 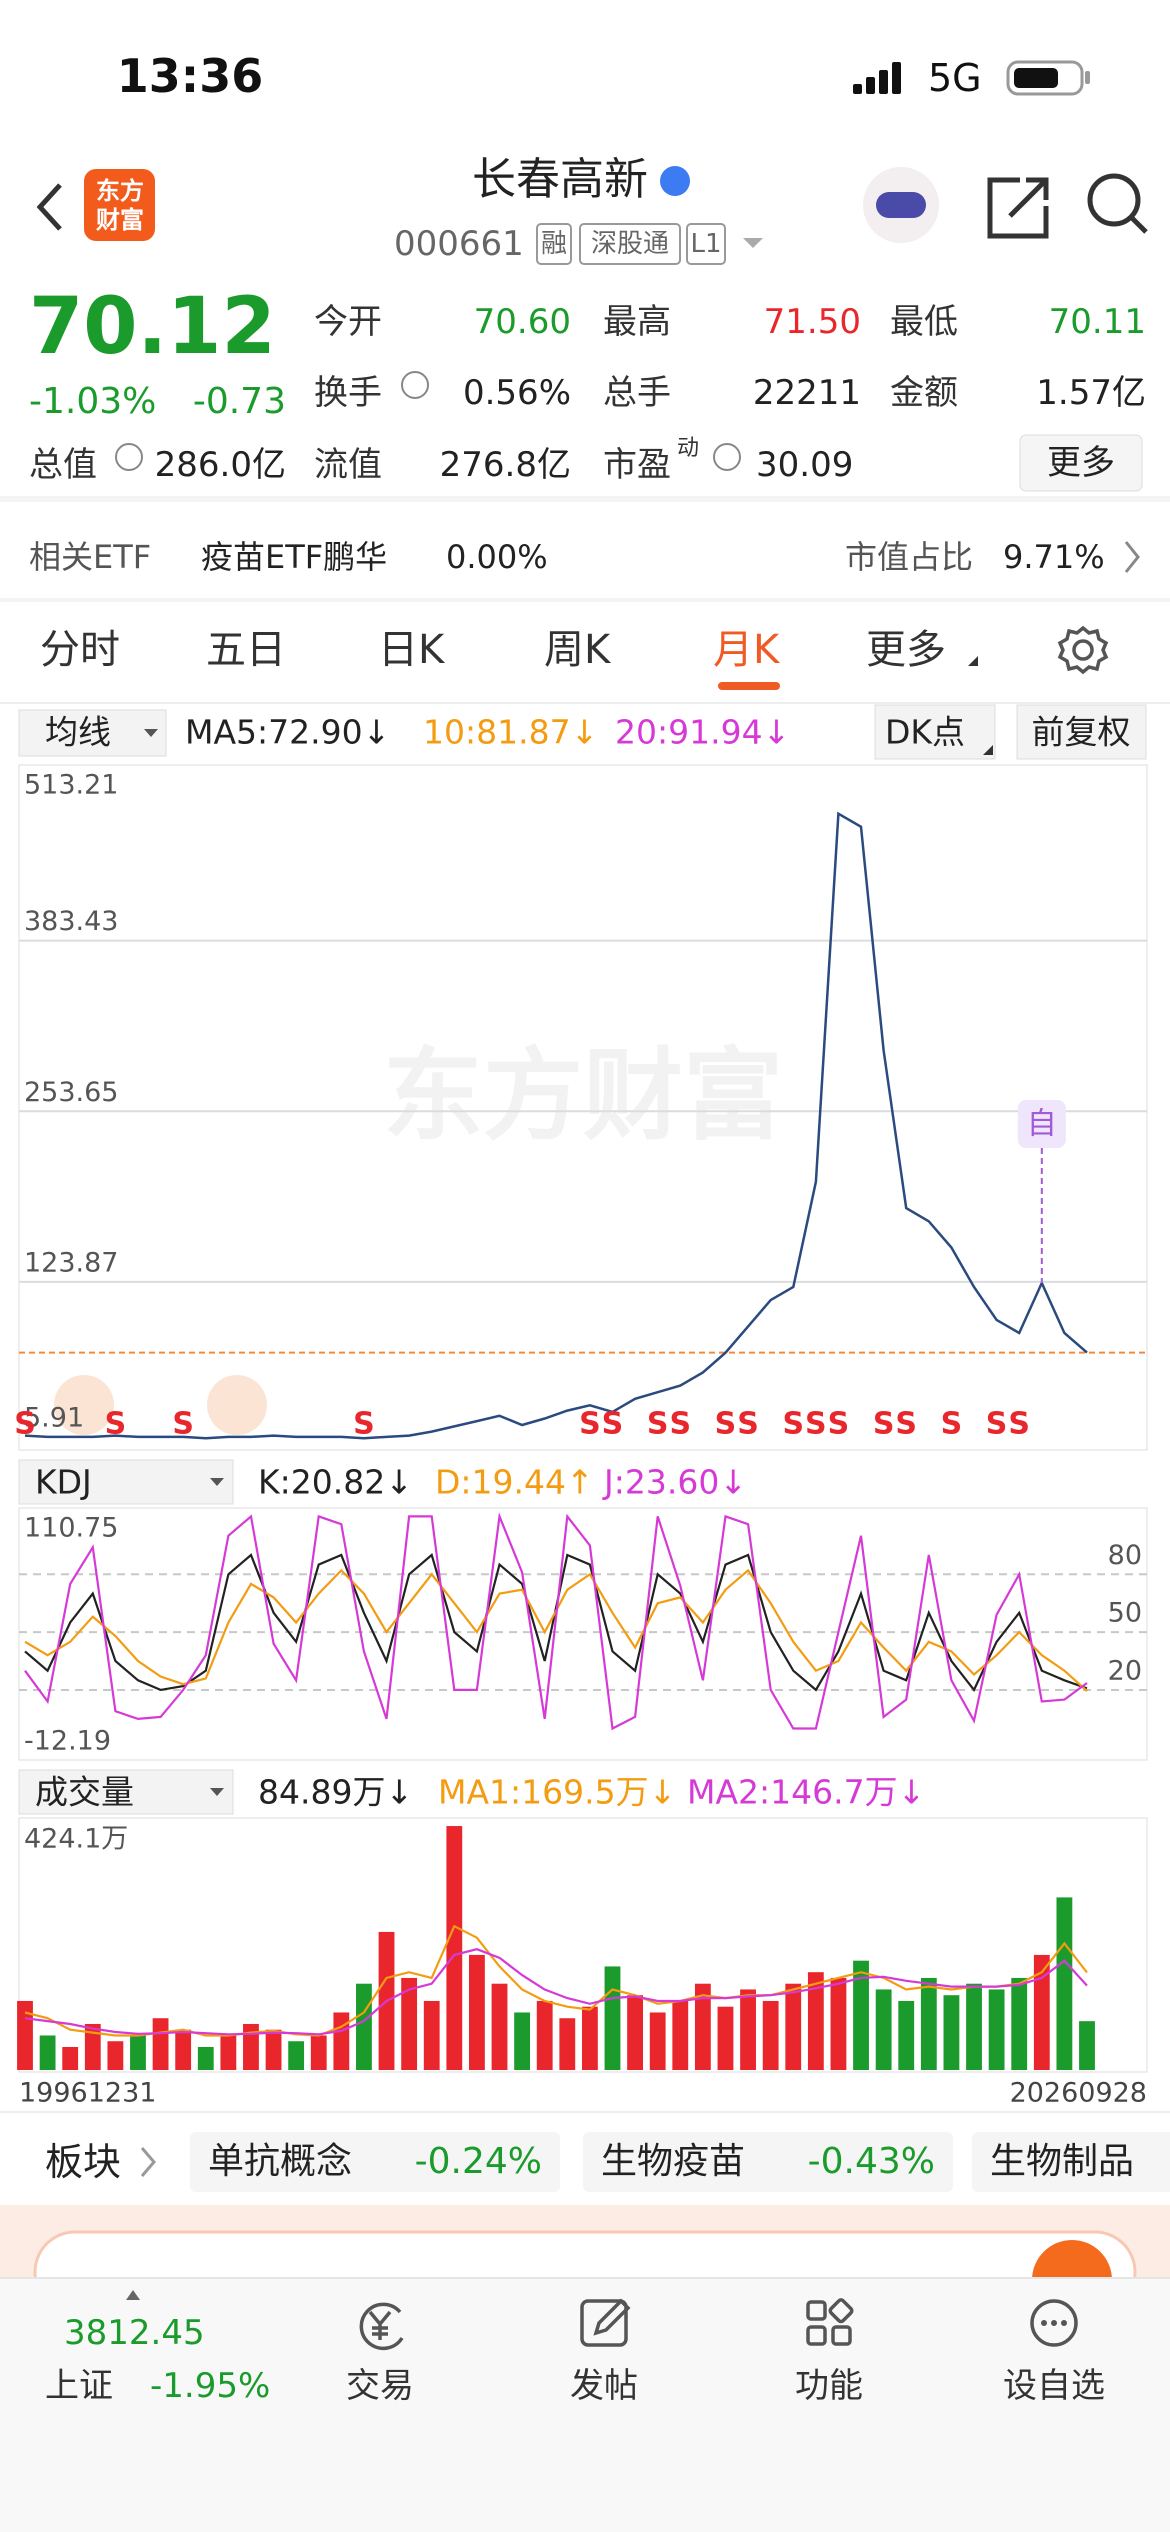 I want to click on info-icon, so click(x=428, y=421).